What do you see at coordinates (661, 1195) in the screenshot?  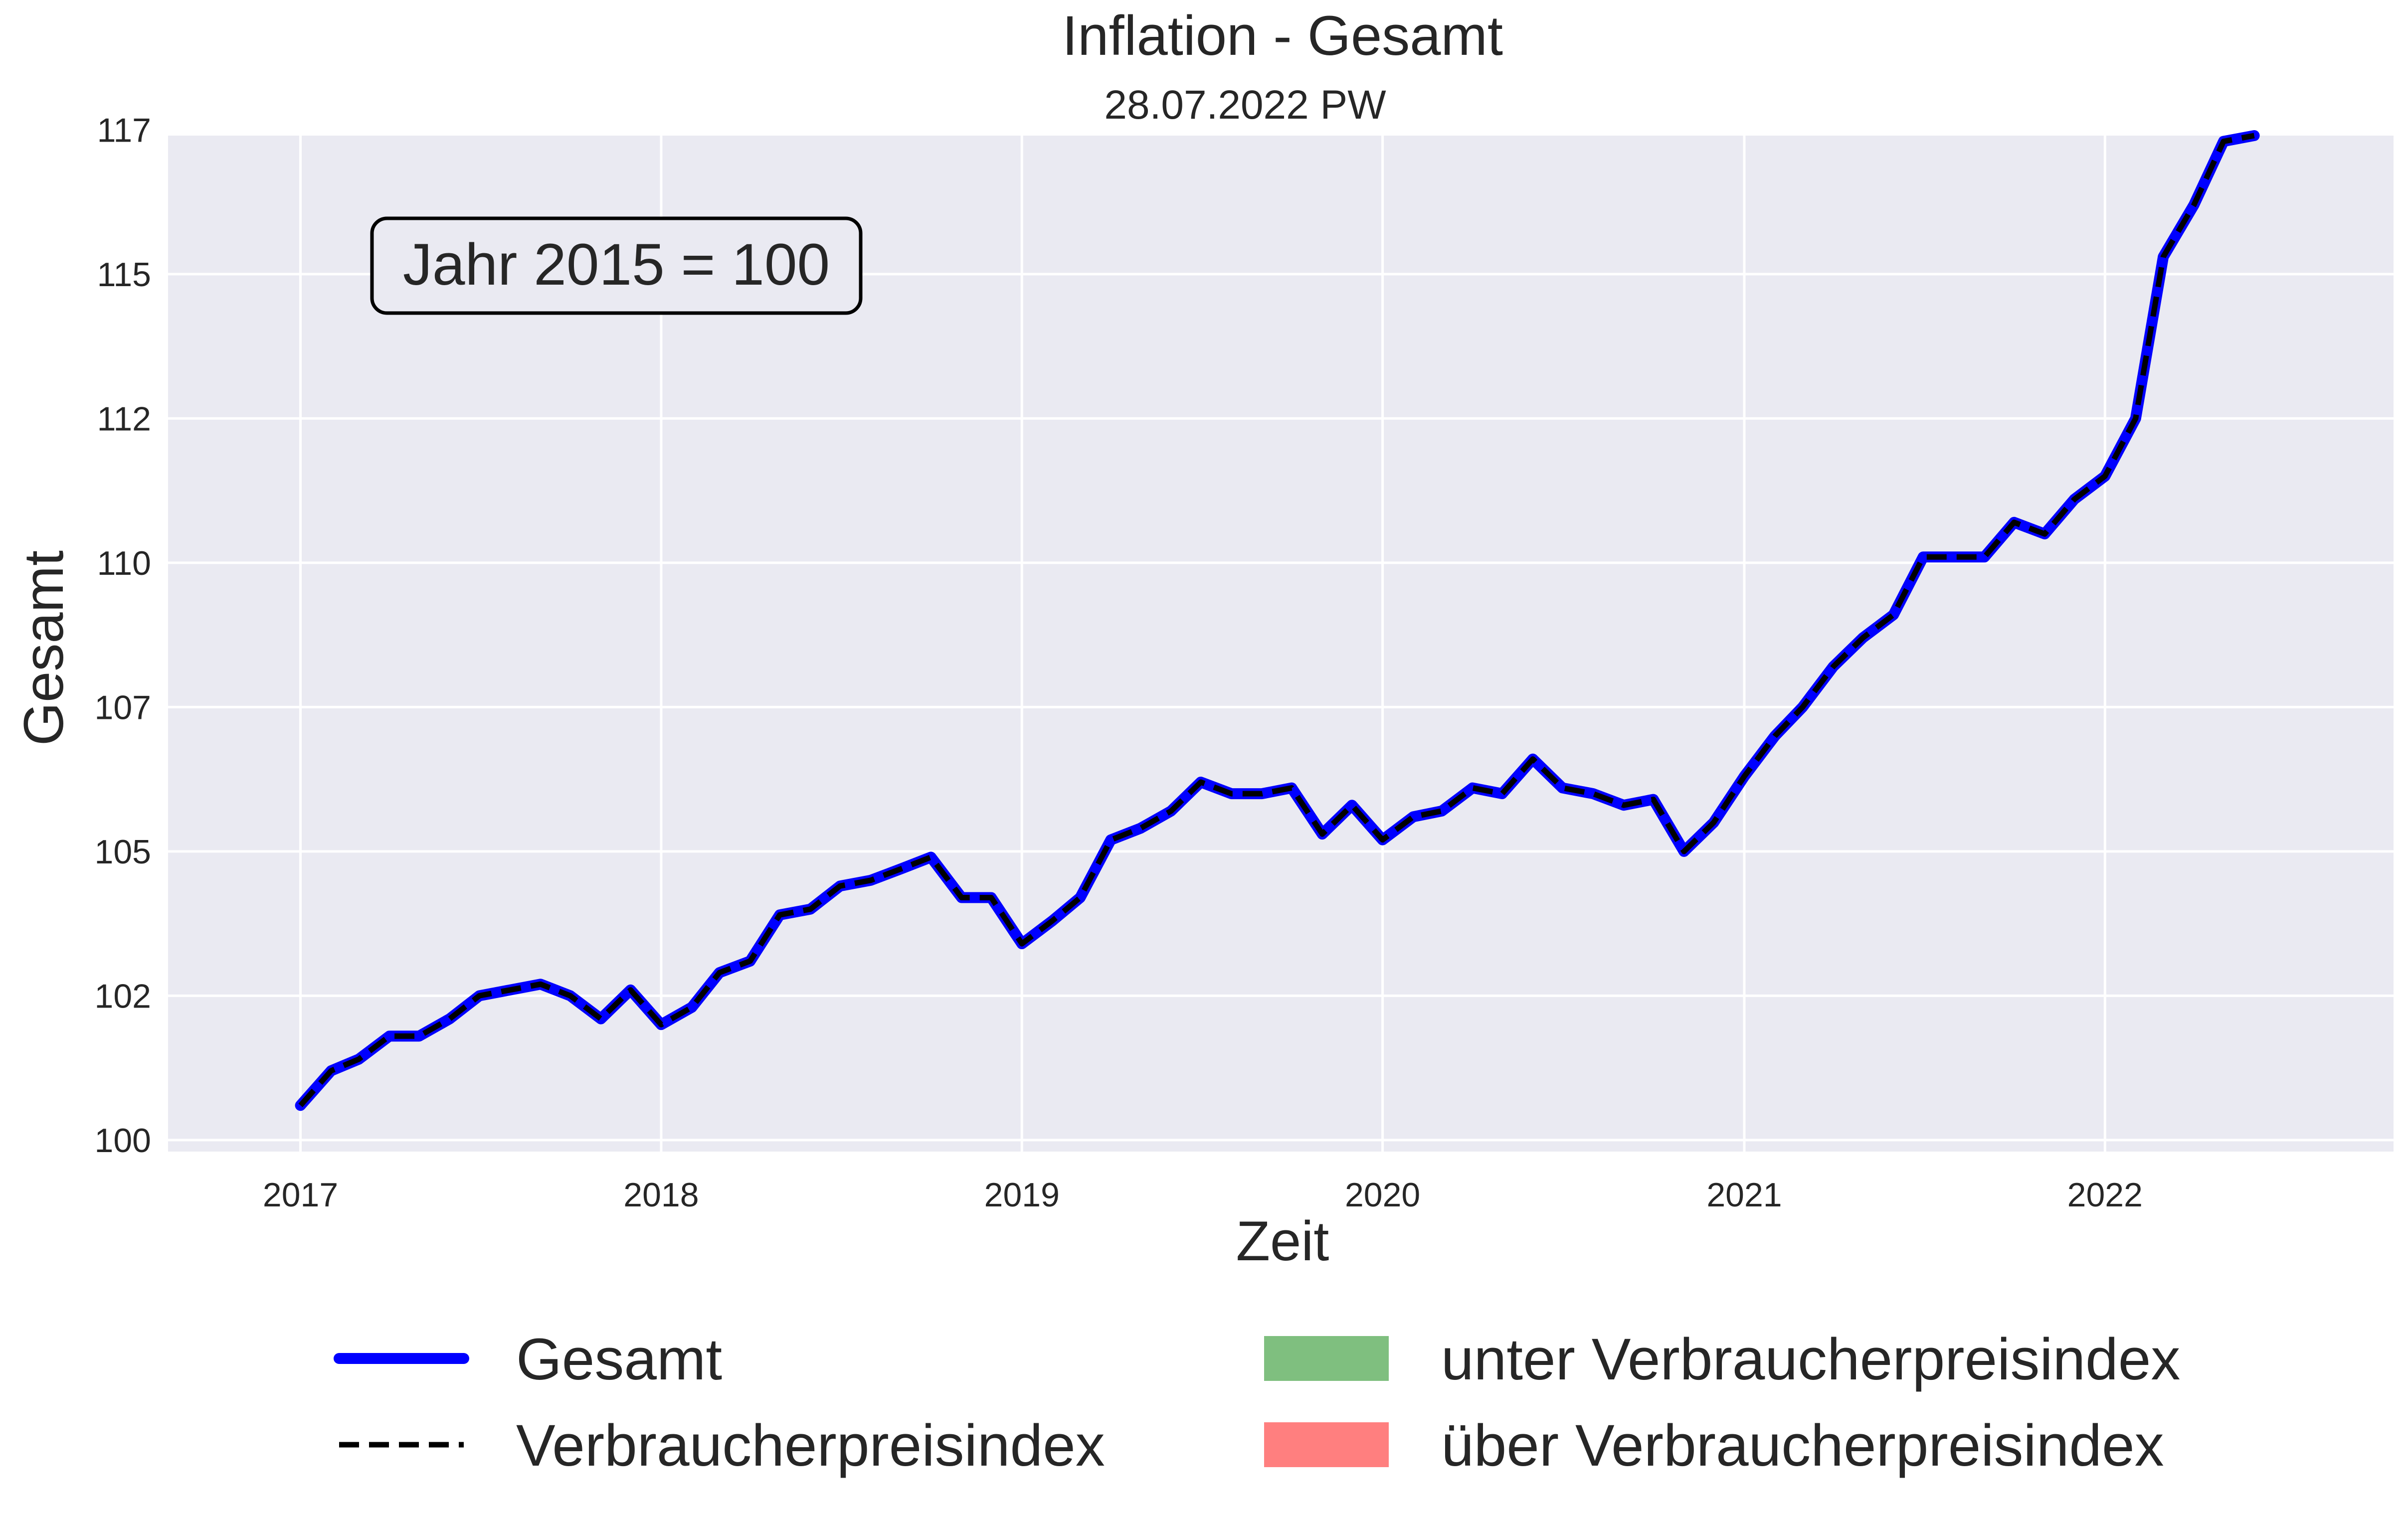 I see `x-tick-label: 2018` at bounding box center [661, 1195].